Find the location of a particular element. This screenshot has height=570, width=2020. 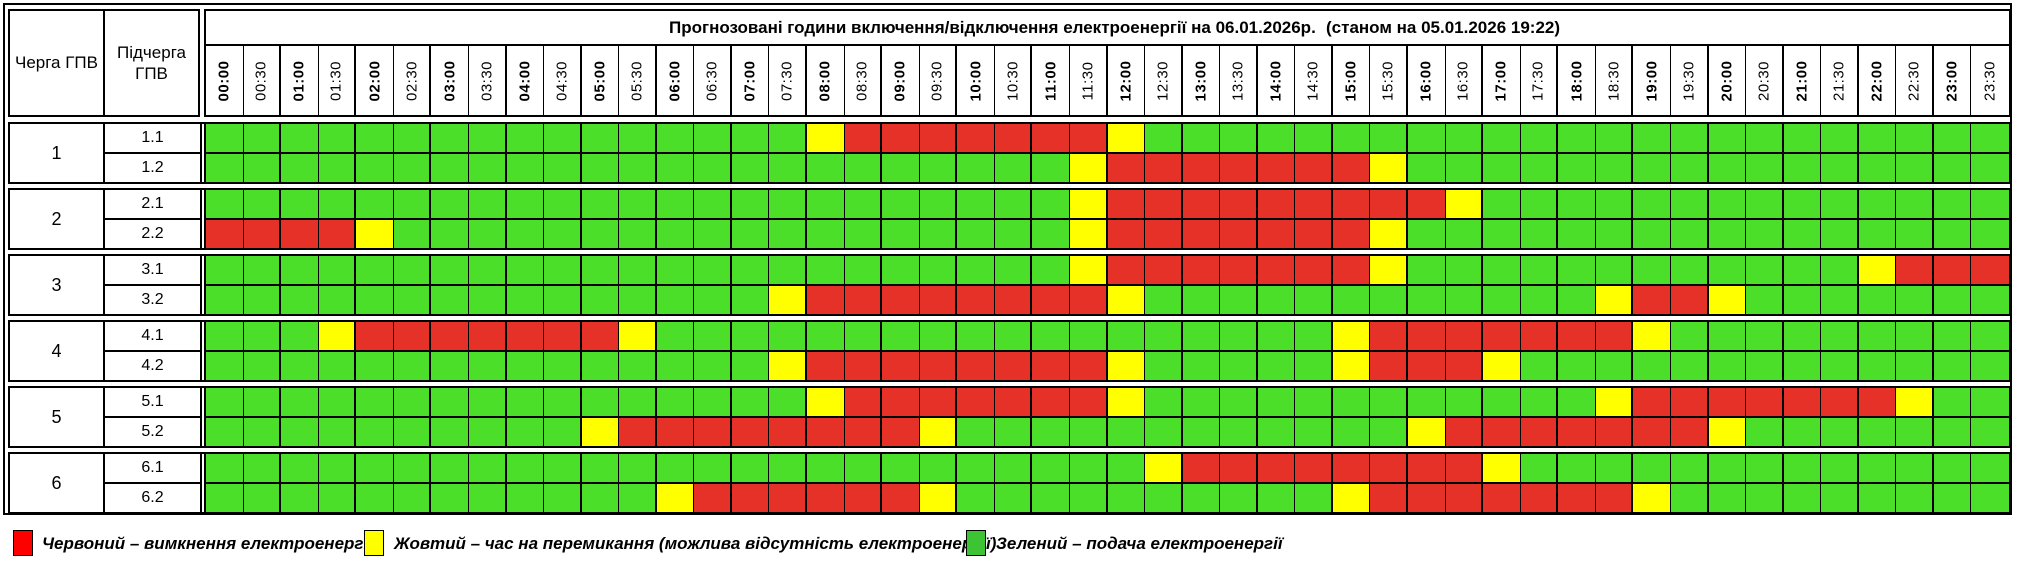

slot-5.2-18:30 is located at coordinates (1614, 432).